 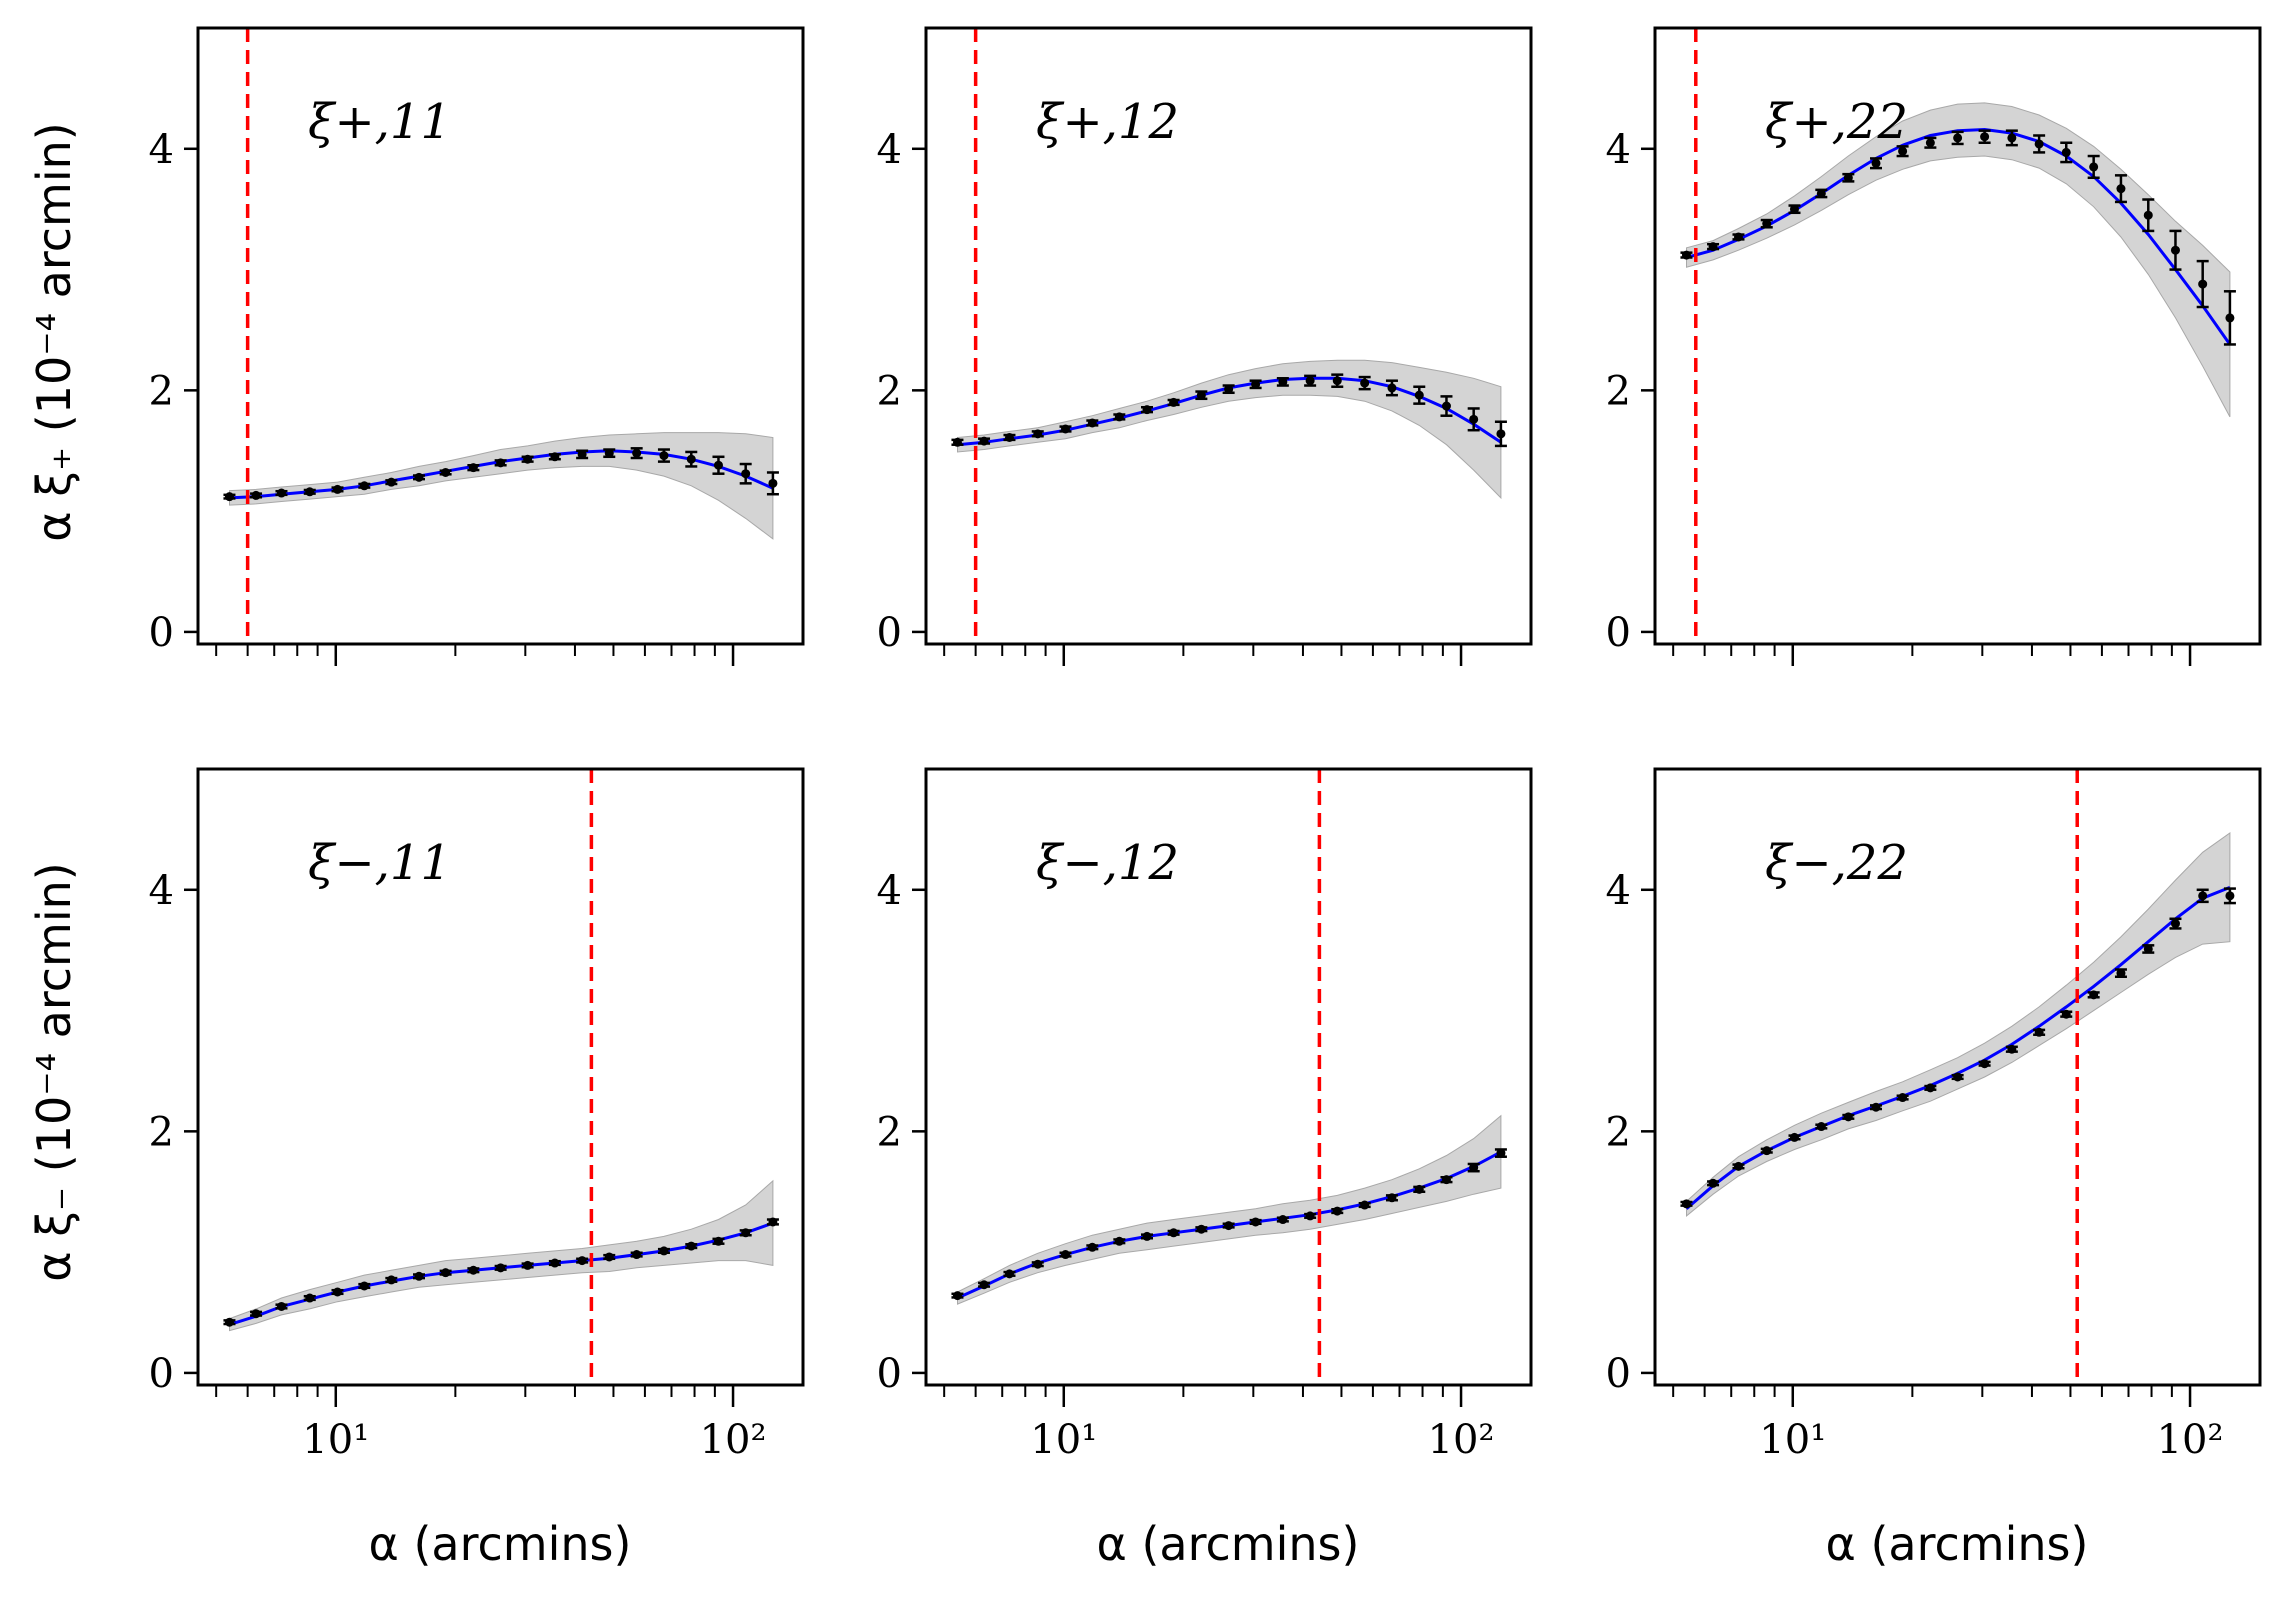 I want to click on panel-4: 0 2 4 10¹ 10² ξ−,12, so click(x=1205, y=1115).